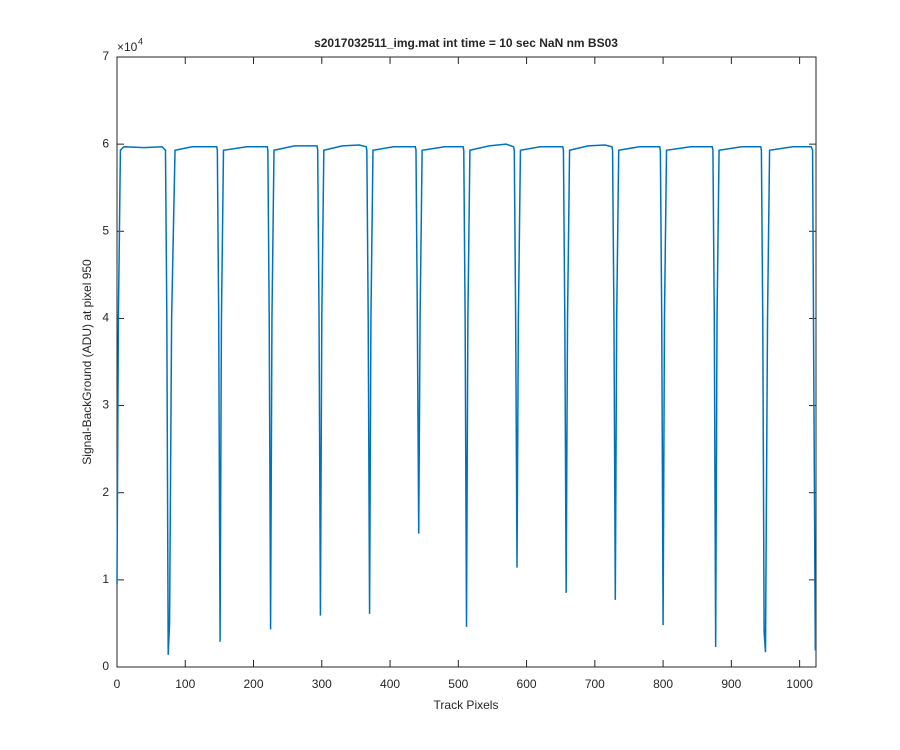  Describe the element at coordinates (117, 684) in the screenshot. I see `x-tick-label: 0` at that location.